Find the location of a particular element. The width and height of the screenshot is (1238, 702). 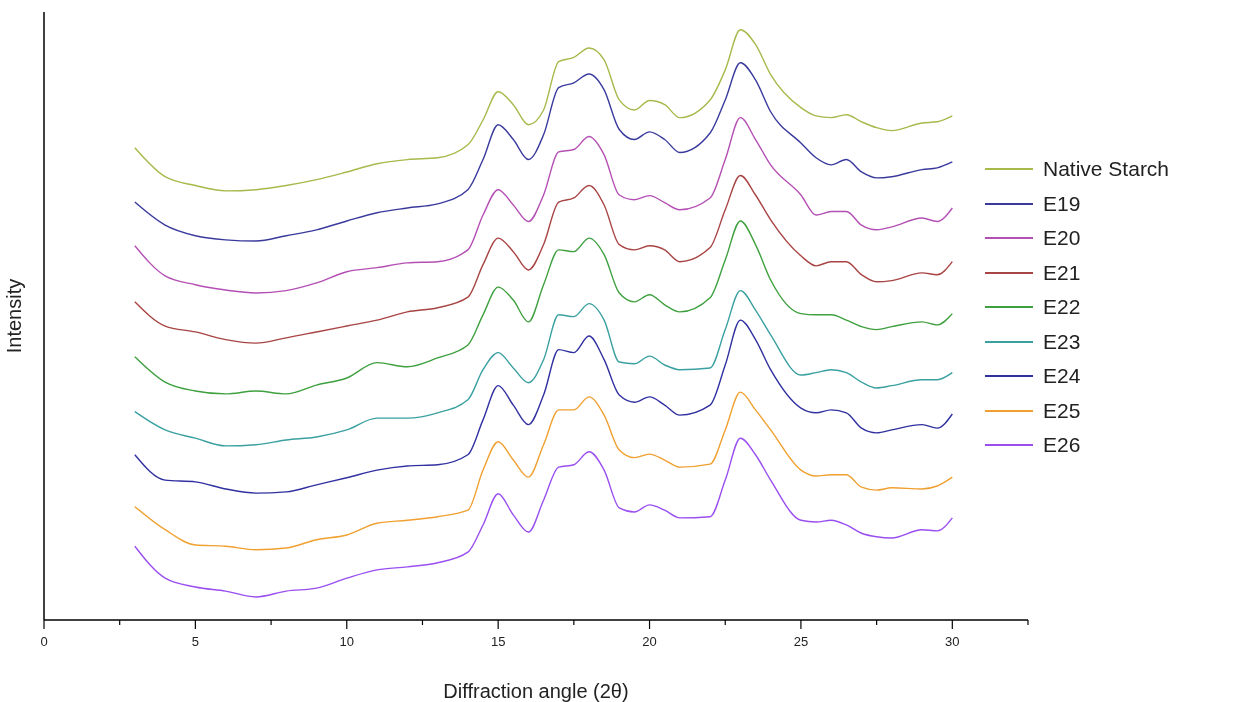

legend-label: Native Starch is located at coordinates (1106, 169).